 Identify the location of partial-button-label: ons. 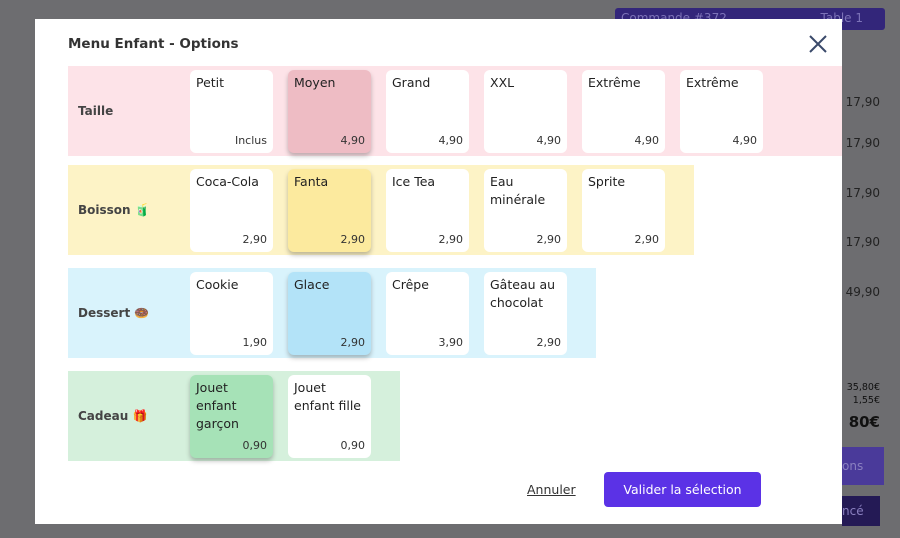
(853, 466).